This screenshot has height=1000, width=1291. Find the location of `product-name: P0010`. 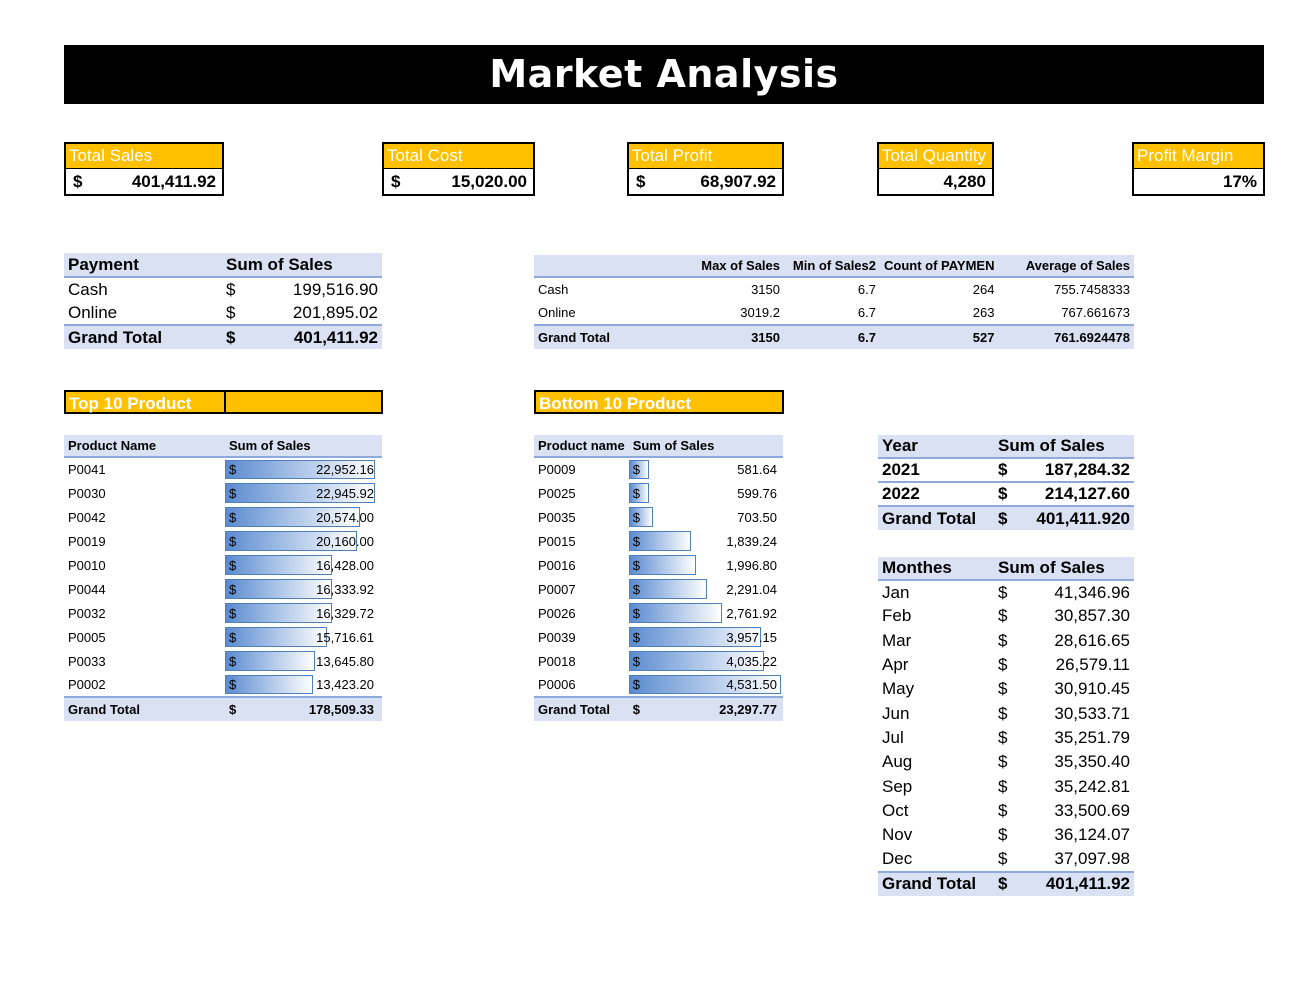

product-name: P0010 is located at coordinates (87, 565).